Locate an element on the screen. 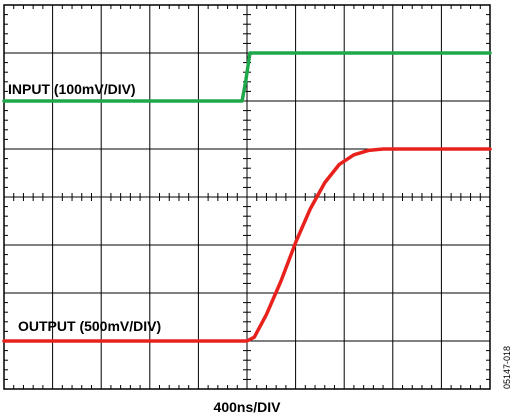 This screenshot has width=513, height=419. figure-id: 05147-018 is located at coordinates (507, 367).